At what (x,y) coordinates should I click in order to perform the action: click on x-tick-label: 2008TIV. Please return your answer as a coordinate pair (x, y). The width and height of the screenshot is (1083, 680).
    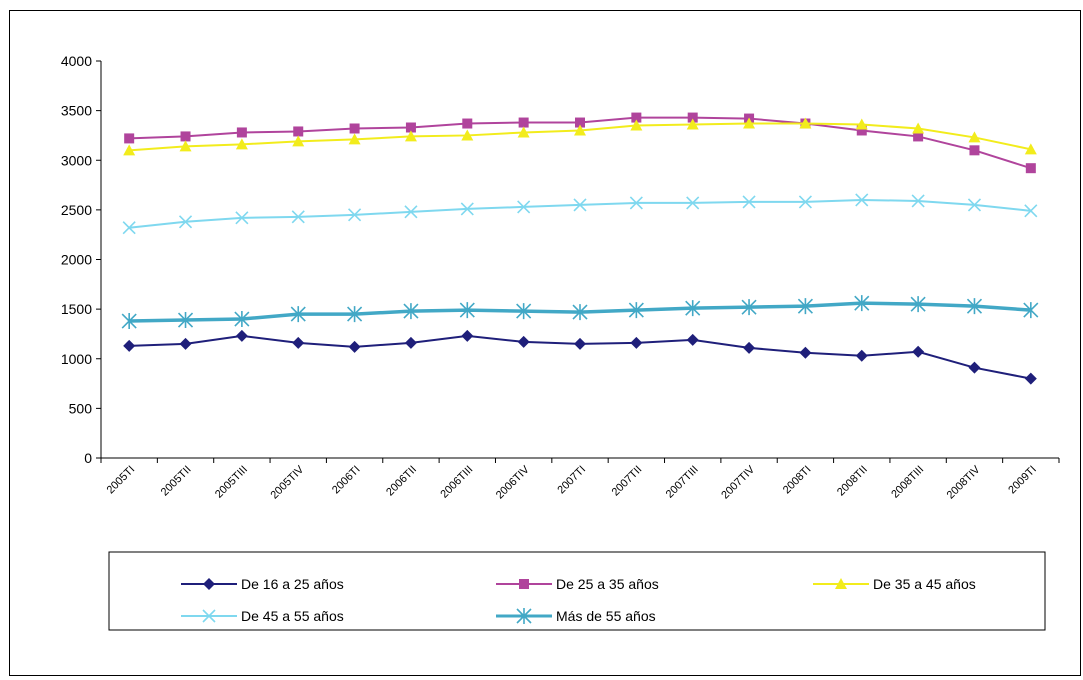
    Looking at the image, I should click on (964, 482).